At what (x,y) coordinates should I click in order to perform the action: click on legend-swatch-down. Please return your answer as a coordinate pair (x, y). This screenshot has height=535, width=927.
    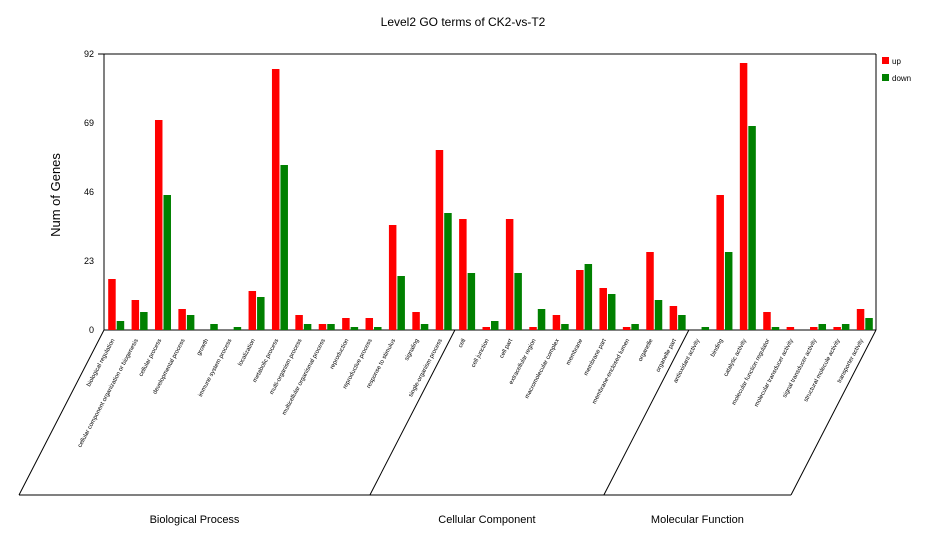
    Looking at the image, I should click on (885, 77).